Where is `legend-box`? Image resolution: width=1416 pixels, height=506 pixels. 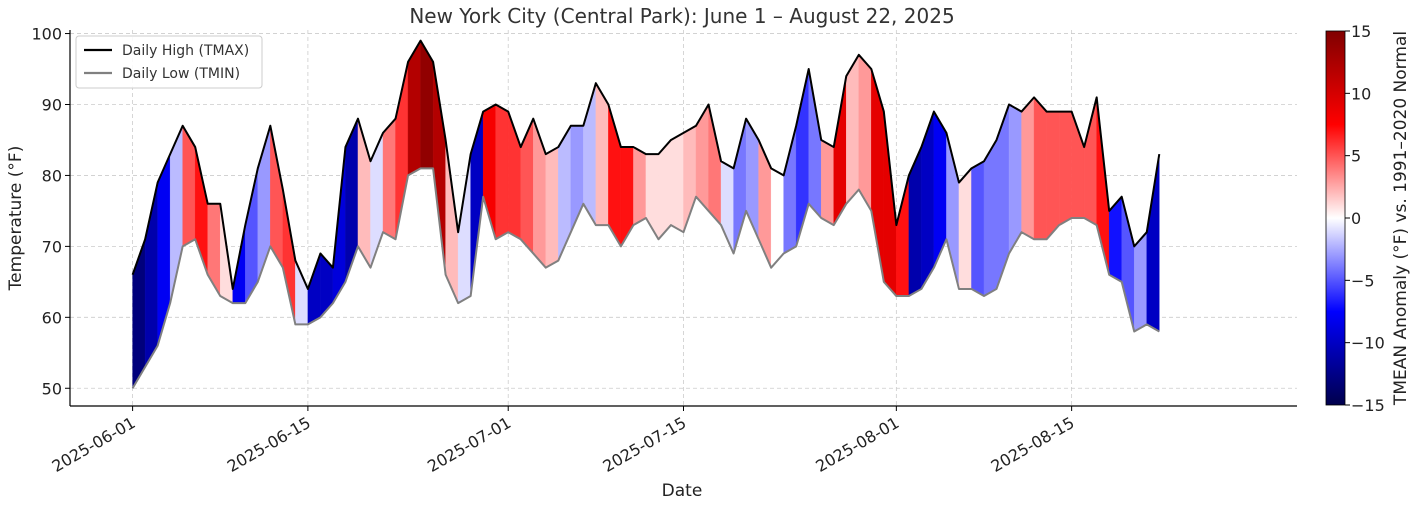
legend-box is located at coordinates (169, 62).